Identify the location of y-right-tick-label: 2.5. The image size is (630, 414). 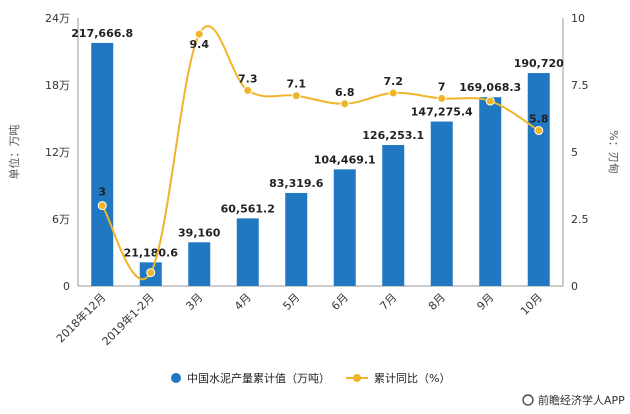
(580, 219).